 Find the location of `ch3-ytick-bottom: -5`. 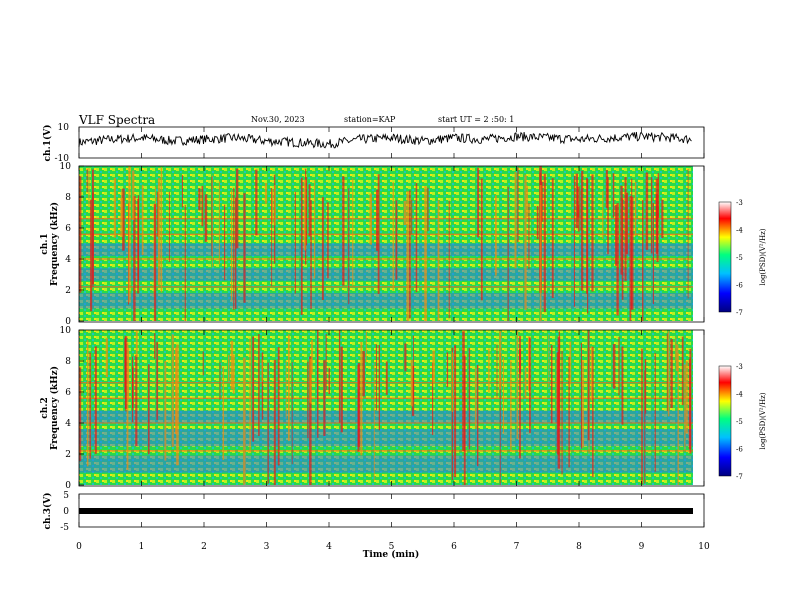

ch3-ytick-bottom: -5 is located at coordinates (64, 528).